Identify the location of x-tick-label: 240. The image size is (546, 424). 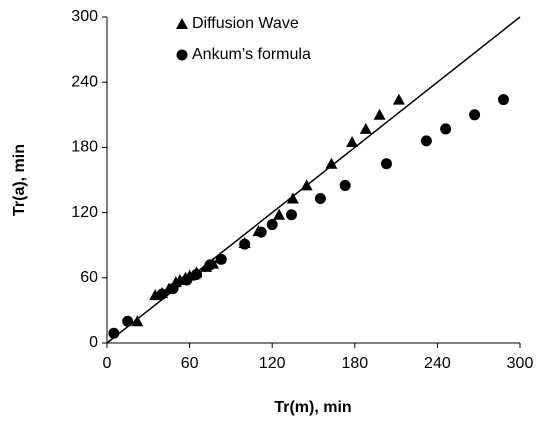
(437, 363).